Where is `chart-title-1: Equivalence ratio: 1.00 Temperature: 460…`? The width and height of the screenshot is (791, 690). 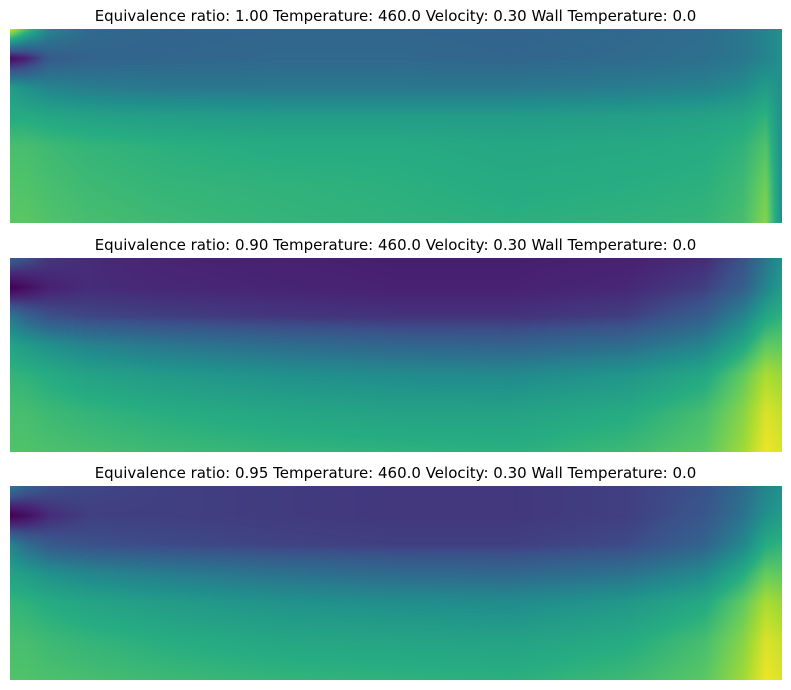
chart-title-1: Equivalence ratio: 1.00 Temperature: 460… is located at coordinates (395, 16).